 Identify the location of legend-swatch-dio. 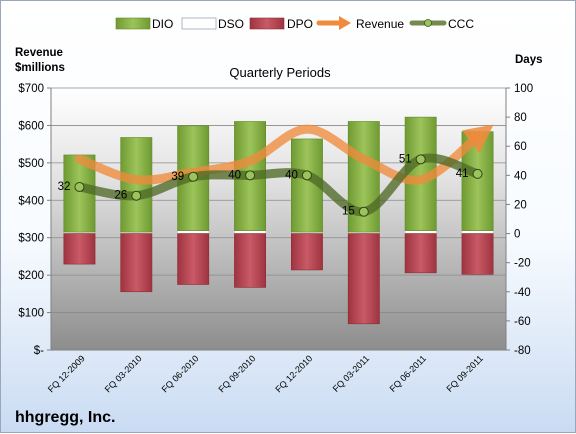
(133, 23).